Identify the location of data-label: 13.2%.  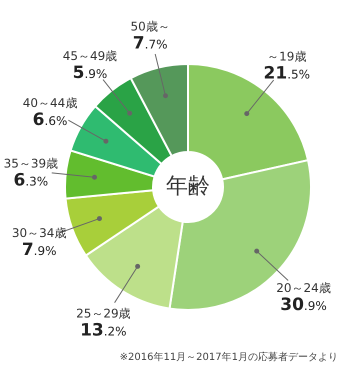
(103, 330).